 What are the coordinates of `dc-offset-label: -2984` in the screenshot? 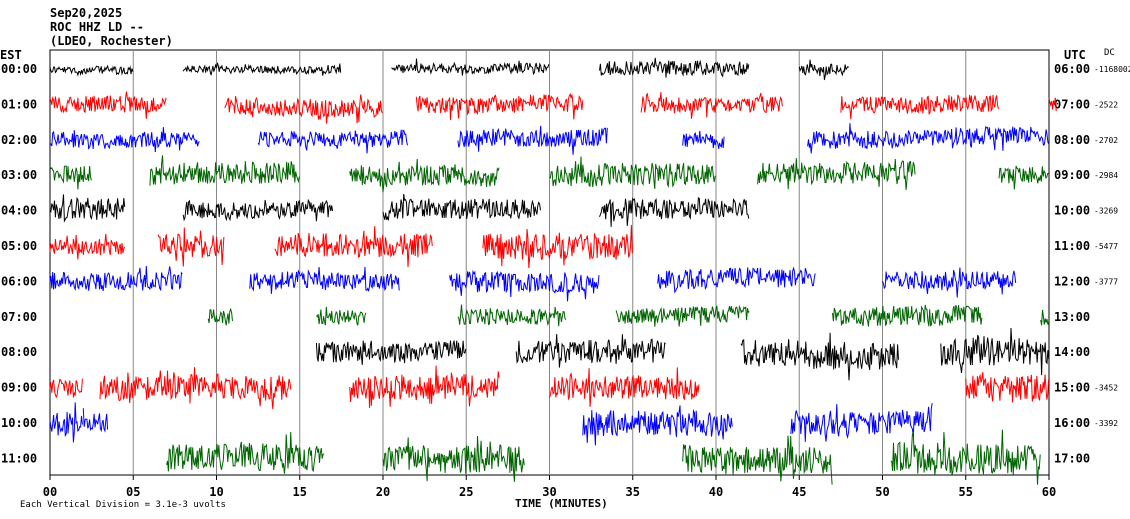 It's located at (1106, 175).